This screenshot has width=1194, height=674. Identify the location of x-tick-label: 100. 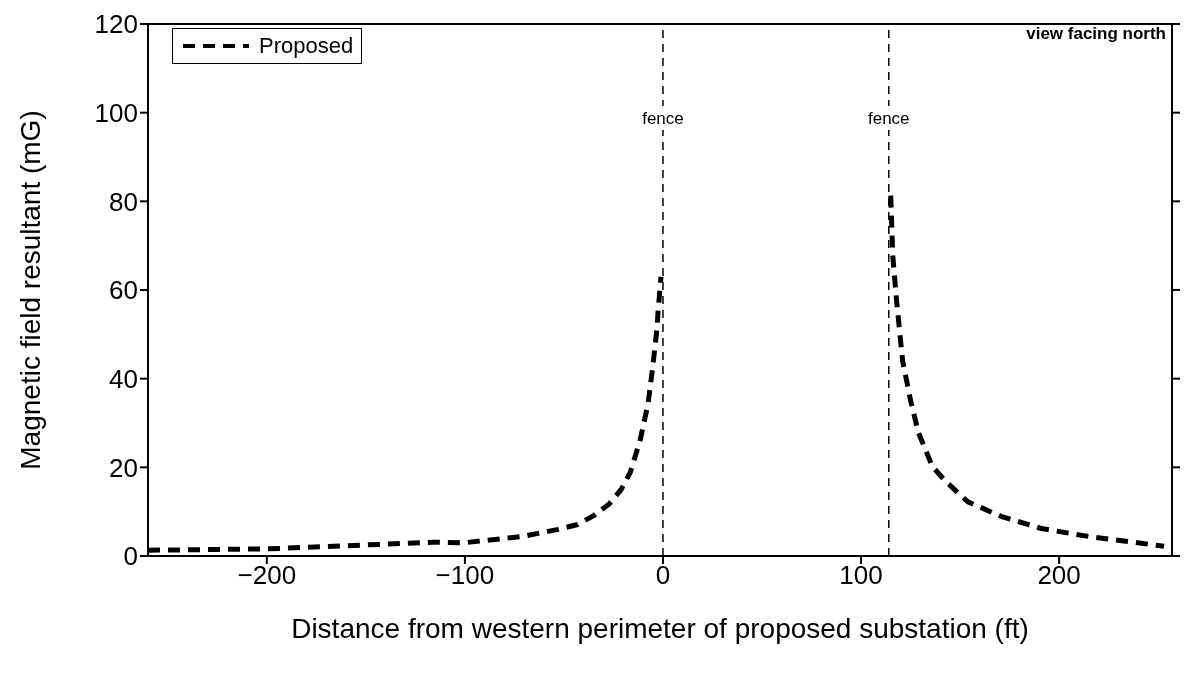
(861, 575).